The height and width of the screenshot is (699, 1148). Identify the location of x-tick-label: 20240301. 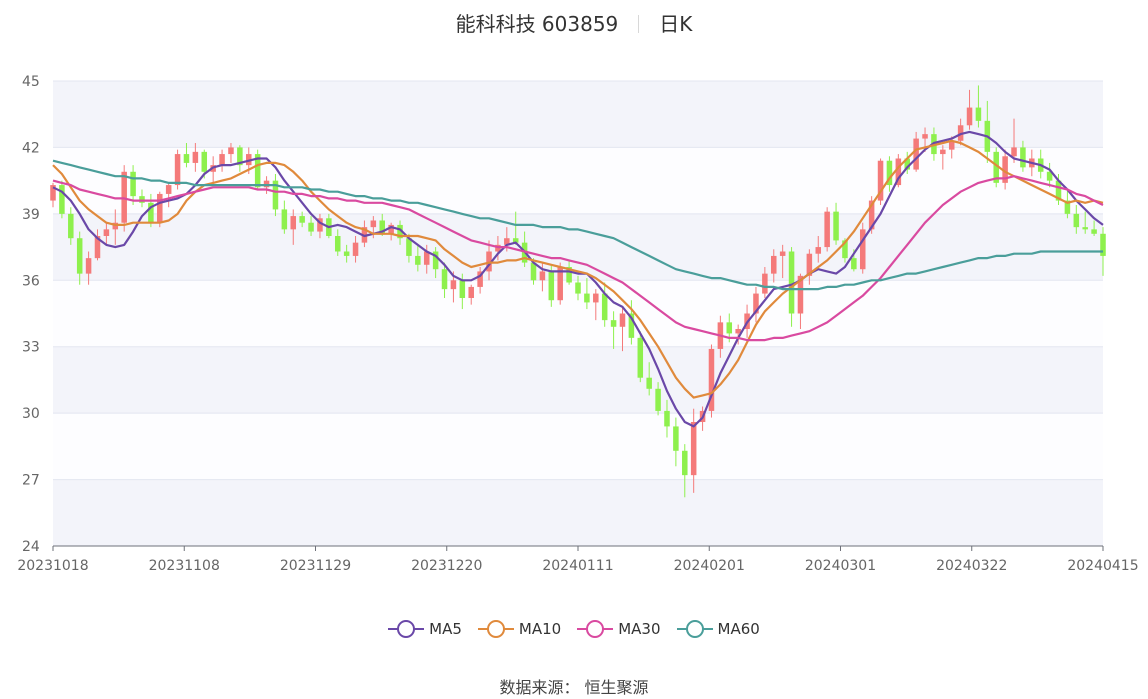
(840, 566).